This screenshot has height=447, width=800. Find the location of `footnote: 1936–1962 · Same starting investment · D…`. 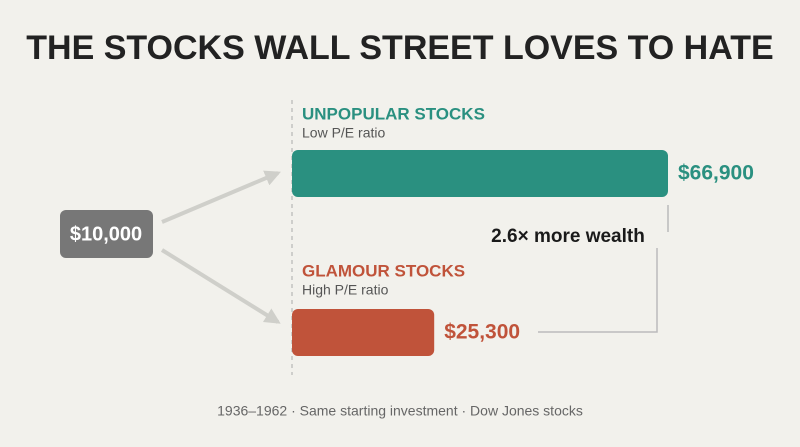

footnote: 1936–1962 · Same starting investment · D… is located at coordinates (400, 411).